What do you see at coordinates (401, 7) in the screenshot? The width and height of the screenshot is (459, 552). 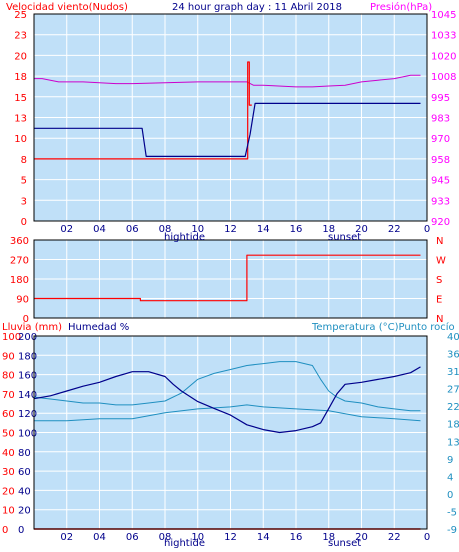 I see `pressure-axis-title: Presión(hPa)` at bounding box center [401, 7].